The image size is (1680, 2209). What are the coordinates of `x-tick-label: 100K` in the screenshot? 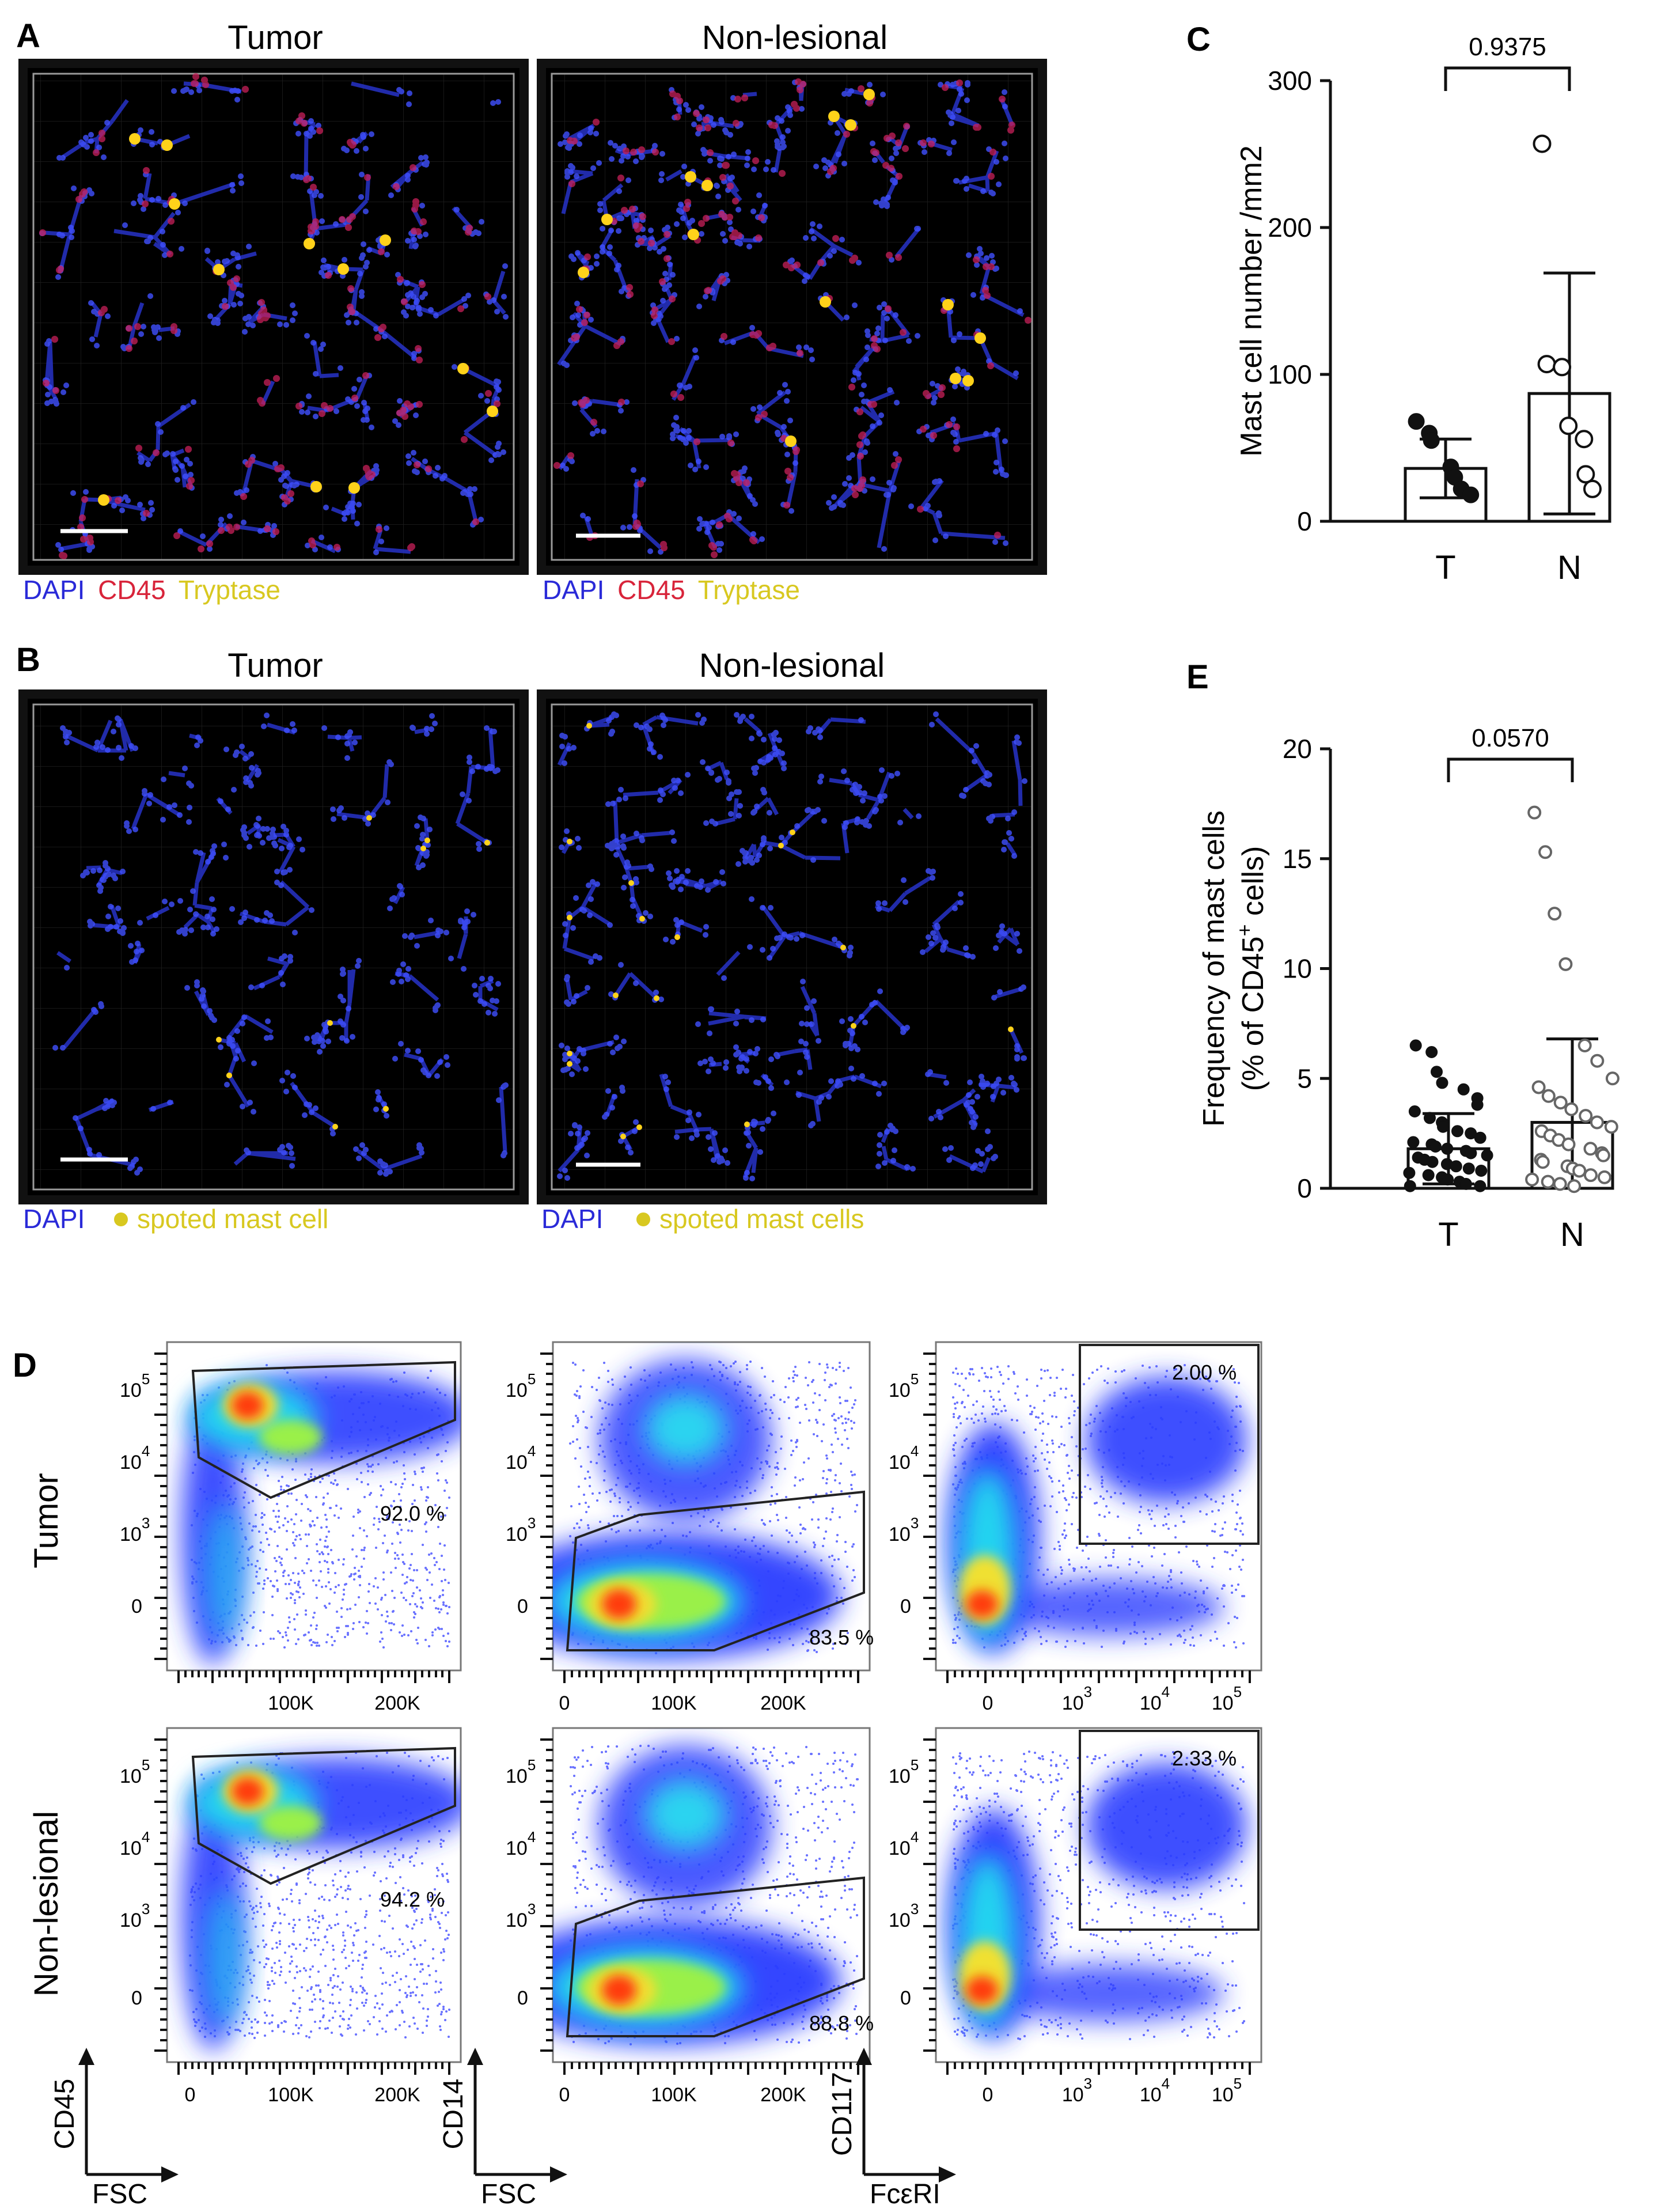 It's located at (674, 1703).